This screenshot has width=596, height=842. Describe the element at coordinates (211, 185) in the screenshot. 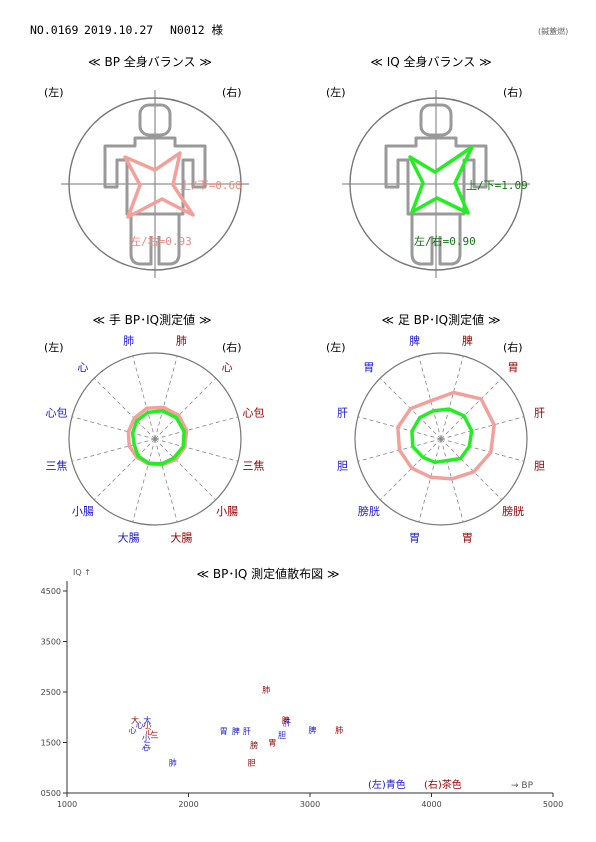

I see `bp-ud-ratio: 上/下=0.68` at that location.